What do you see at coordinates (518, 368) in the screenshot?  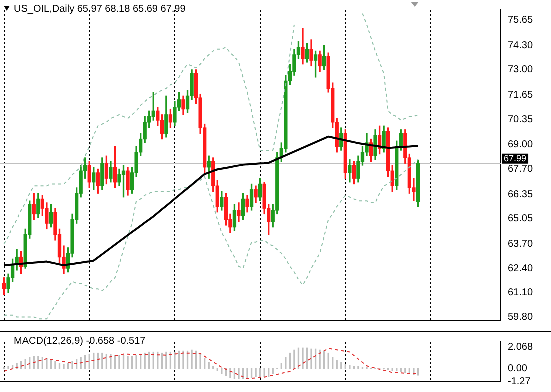 I see `y-tick-label: 0.00` at bounding box center [518, 368].